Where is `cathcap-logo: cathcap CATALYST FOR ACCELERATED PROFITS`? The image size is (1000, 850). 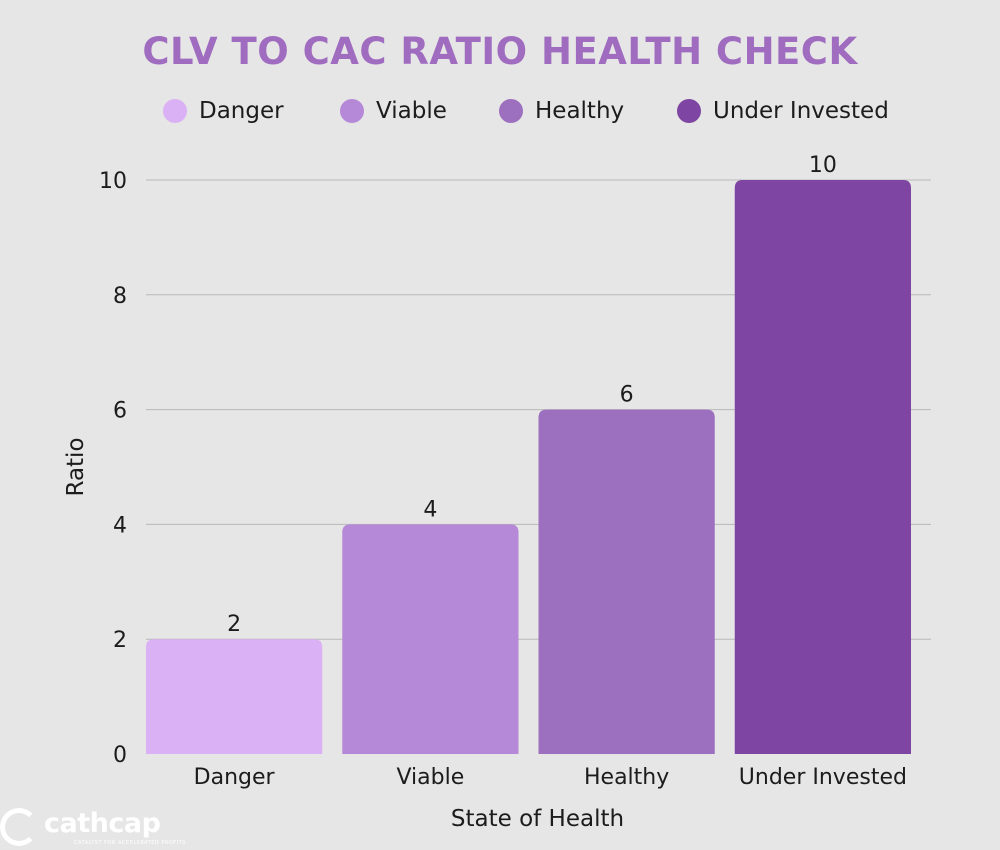
cathcap-logo: cathcap CATALYST FOR ACCELERATED PROFITS is located at coordinates (100, 828).